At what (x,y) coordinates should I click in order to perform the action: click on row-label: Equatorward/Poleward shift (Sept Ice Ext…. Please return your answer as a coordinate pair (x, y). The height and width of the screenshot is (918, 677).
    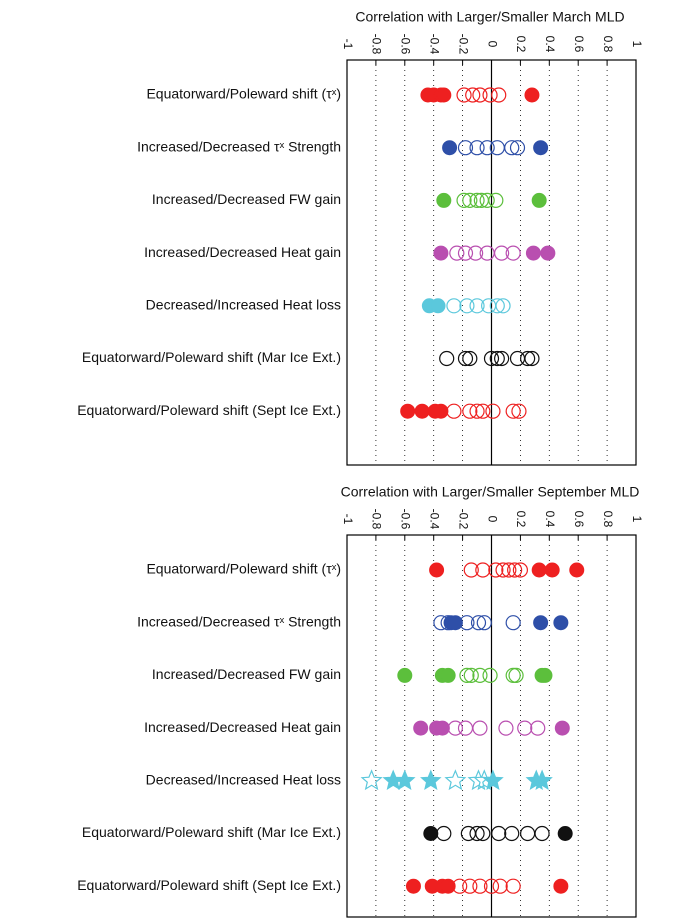
    Looking at the image, I should click on (209, 410).